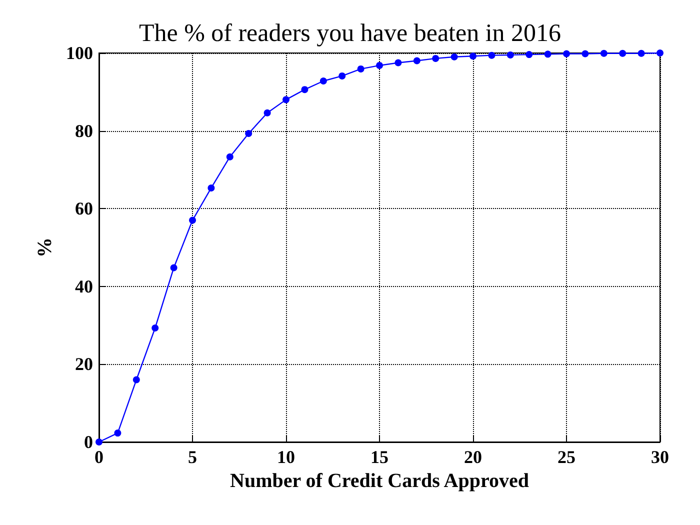 This screenshot has width=700, height=525. What do you see at coordinates (84, 286) in the screenshot?
I see `y-tick-label: 40` at bounding box center [84, 286].